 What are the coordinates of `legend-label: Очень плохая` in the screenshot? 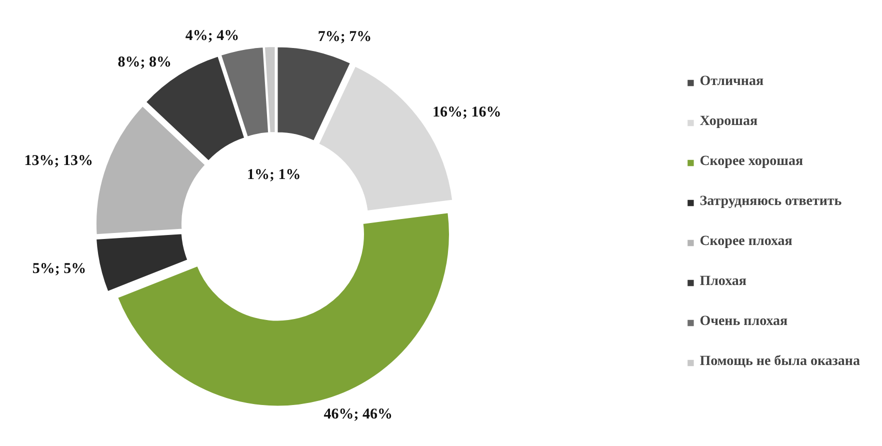 It's located at (744, 322).